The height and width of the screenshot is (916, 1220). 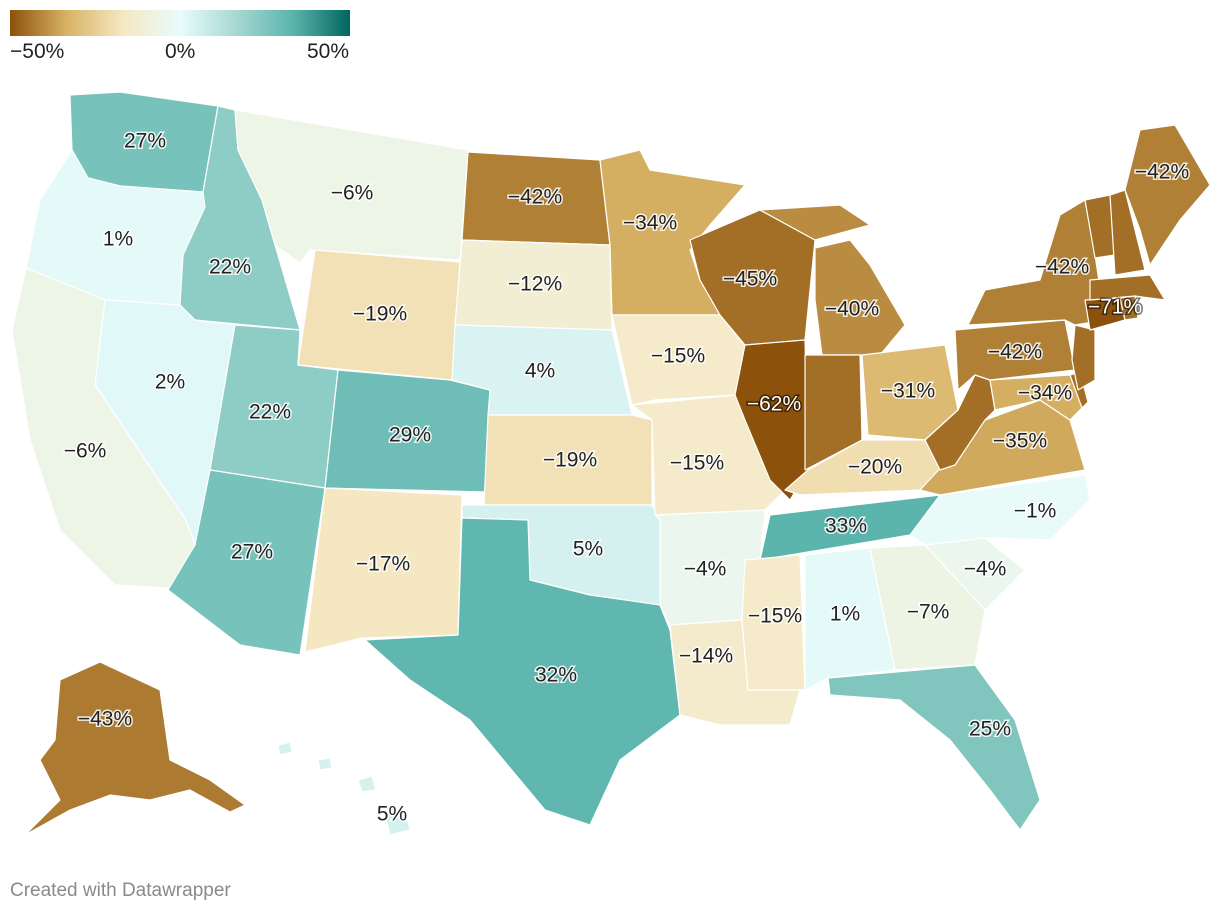 What do you see at coordinates (535, 284) in the screenshot?
I see `value-label-sd: −12%` at bounding box center [535, 284].